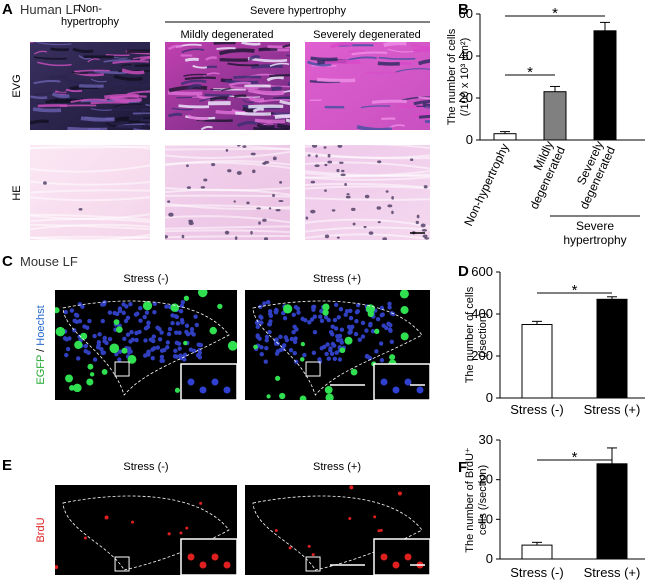 The image size is (660, 584). What do you see at coordinates (595, 226) in the screenshot?
I see `group-label: Severe` at bounding box center [595, 226].